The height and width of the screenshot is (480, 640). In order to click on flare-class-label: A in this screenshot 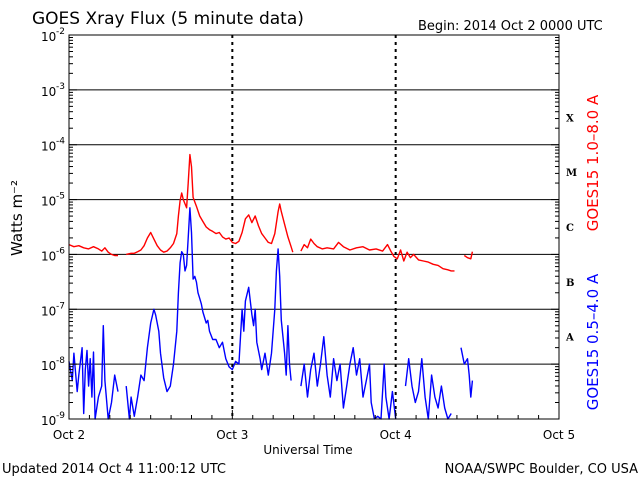, I will do `click(569, 338)`.